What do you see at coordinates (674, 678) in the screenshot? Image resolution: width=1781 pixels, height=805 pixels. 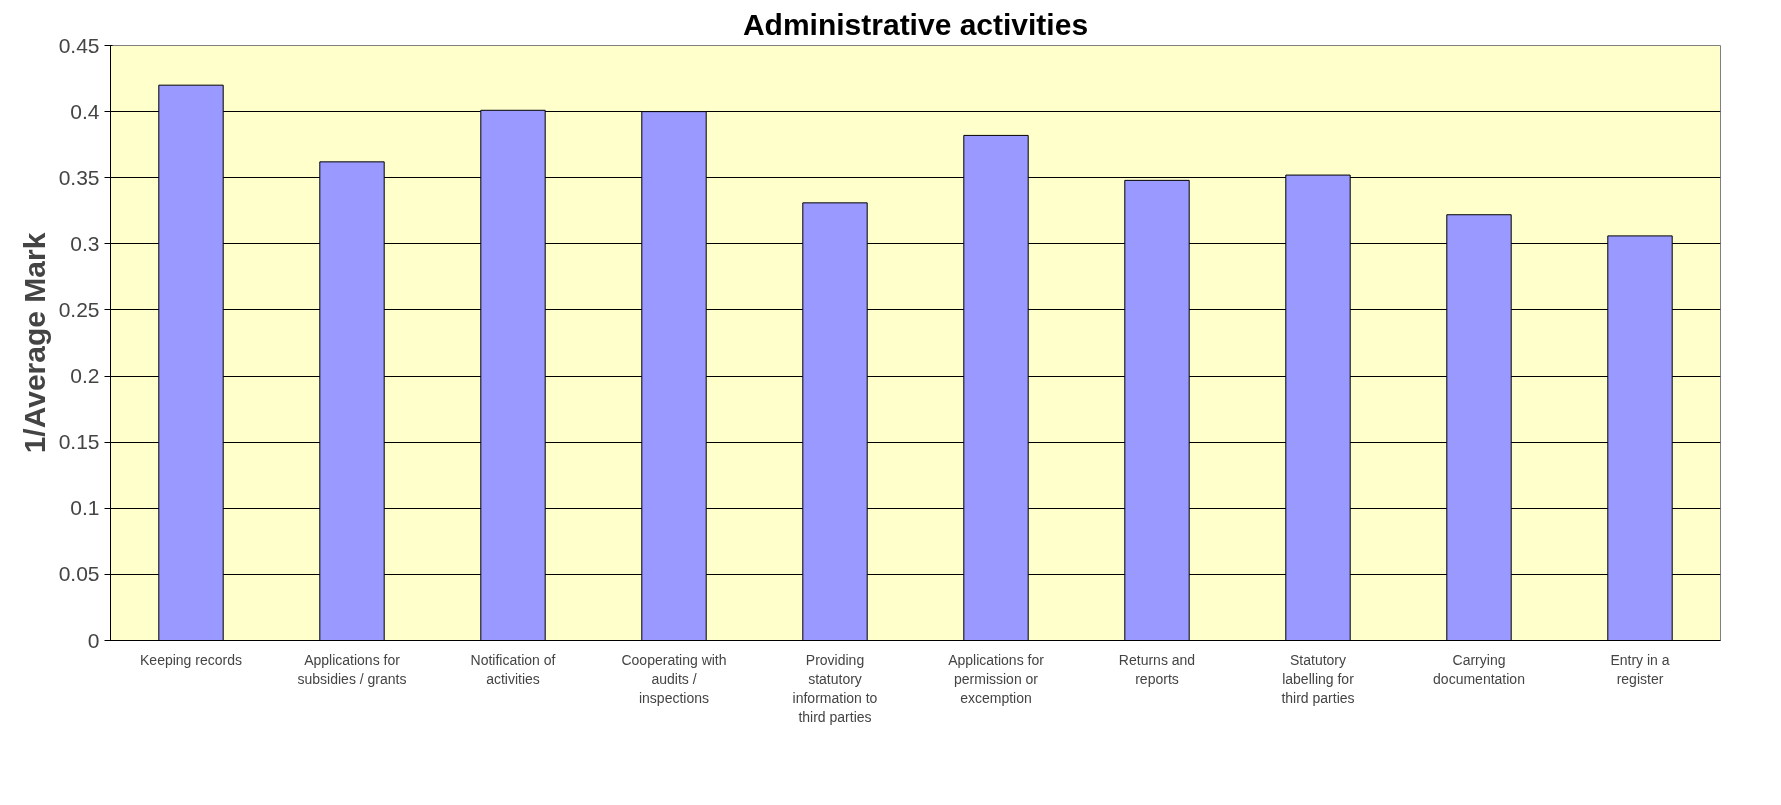 I see `x-tick-label: Cooperating with audits / inspections` at bounding box center [674, 678].